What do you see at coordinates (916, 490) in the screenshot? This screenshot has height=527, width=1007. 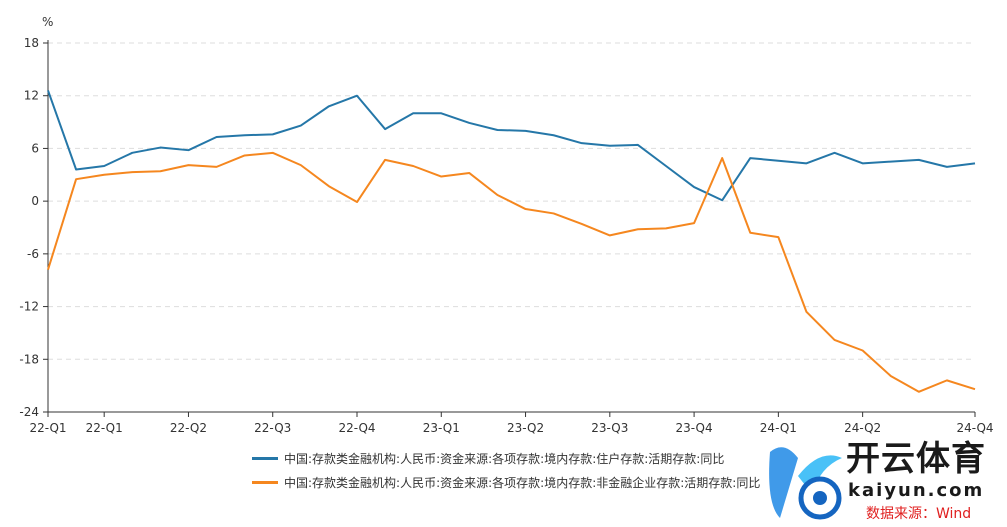 I see `watermark-en: kaiyun.com` at bounding box center [916, 490].